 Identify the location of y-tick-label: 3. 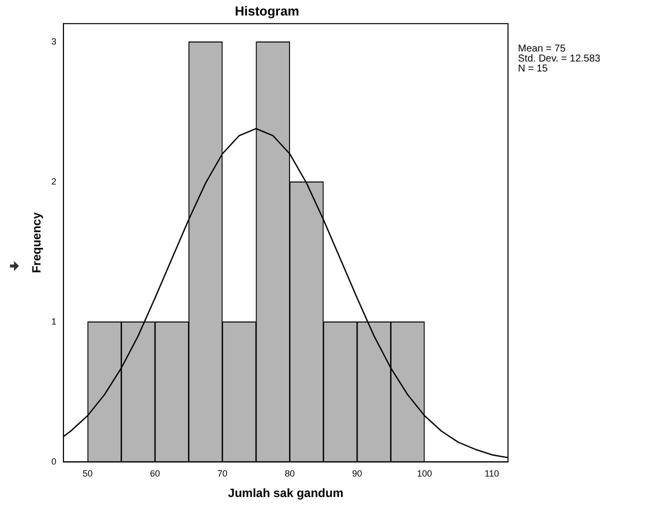
(53, 41).